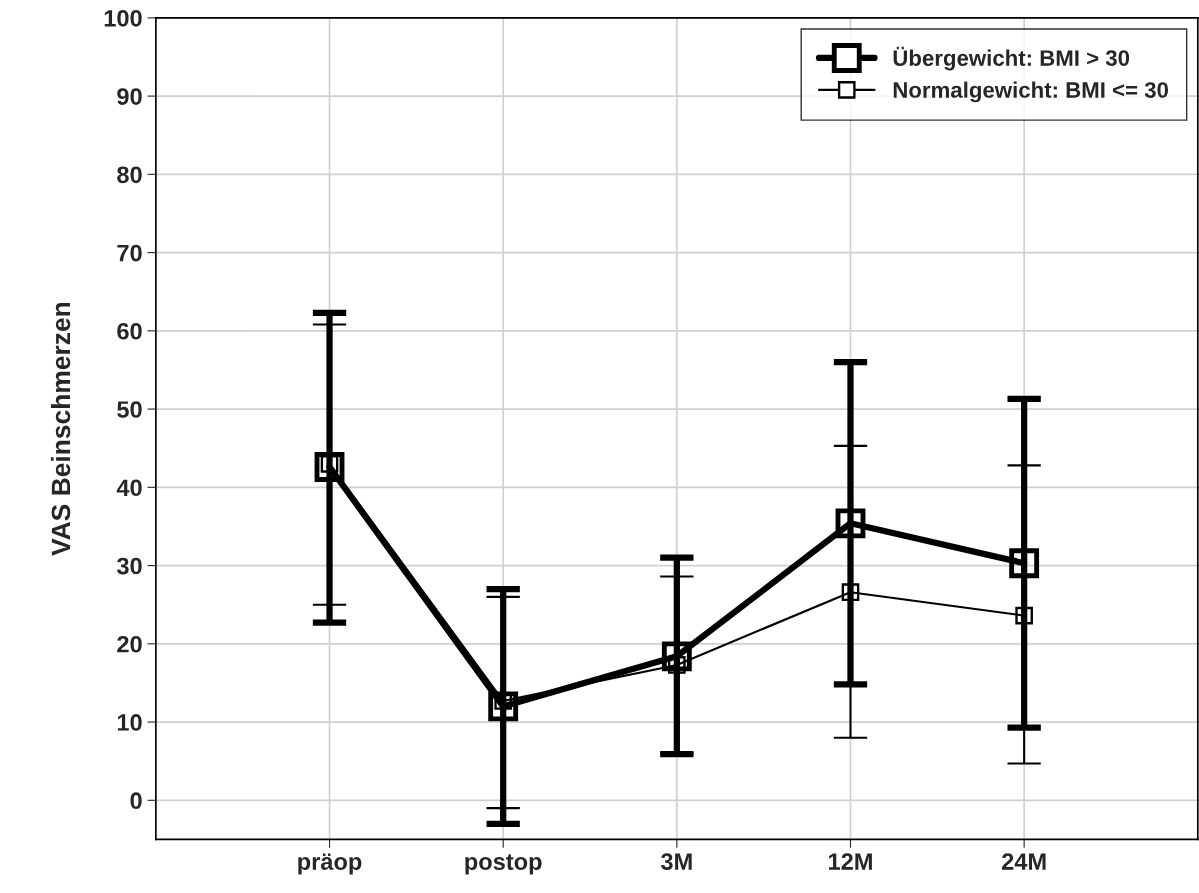  What do you see at coordinates (129, 331) in the screenshot?
I see `y-tick-label: 60` at bounding box center [129, 331].